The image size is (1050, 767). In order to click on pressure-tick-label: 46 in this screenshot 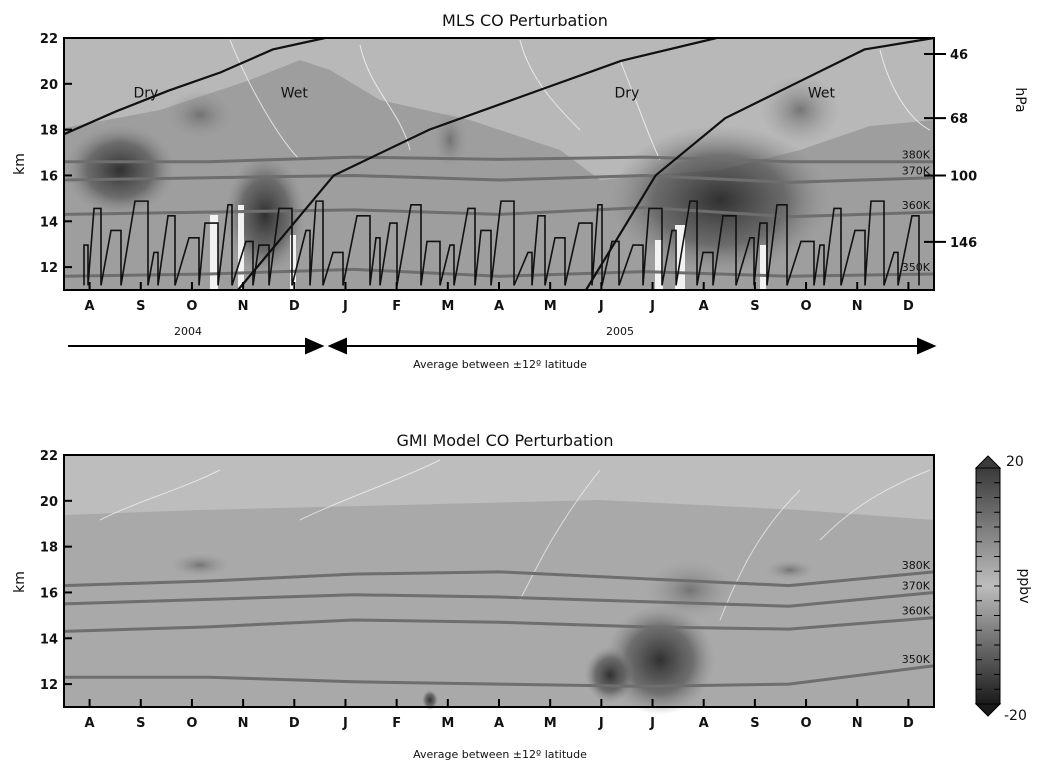, I will do `click(959, 55)`.